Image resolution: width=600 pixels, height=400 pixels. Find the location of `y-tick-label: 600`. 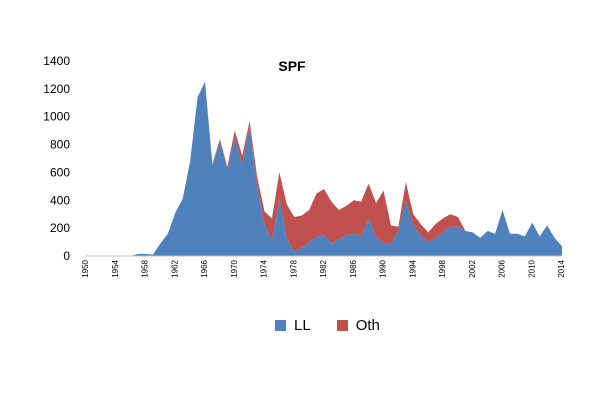

y-tick-label: 600 is located at coordinates (60, 172).